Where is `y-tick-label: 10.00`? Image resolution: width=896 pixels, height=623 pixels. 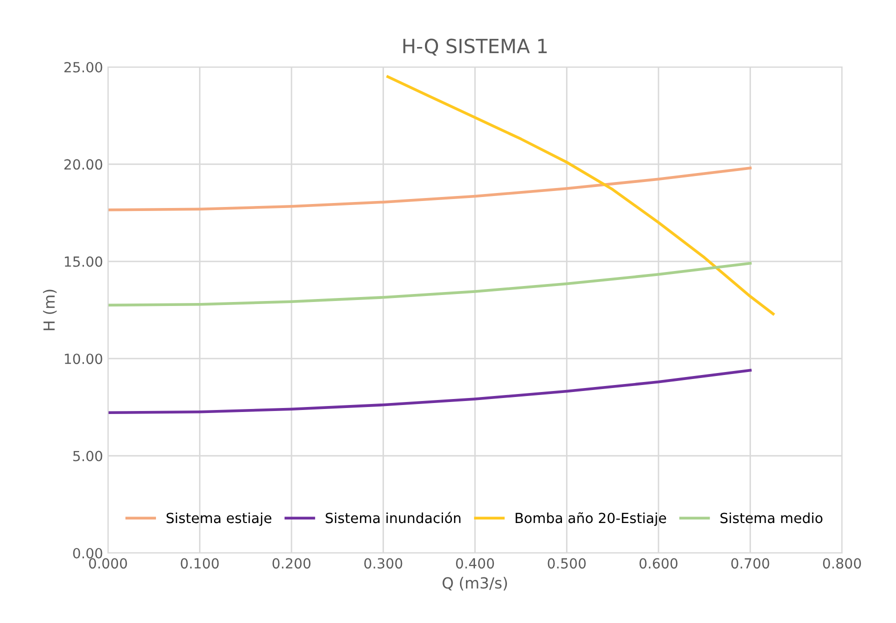
y-tick-label: 10.00 is located at coordinates (83, 359).